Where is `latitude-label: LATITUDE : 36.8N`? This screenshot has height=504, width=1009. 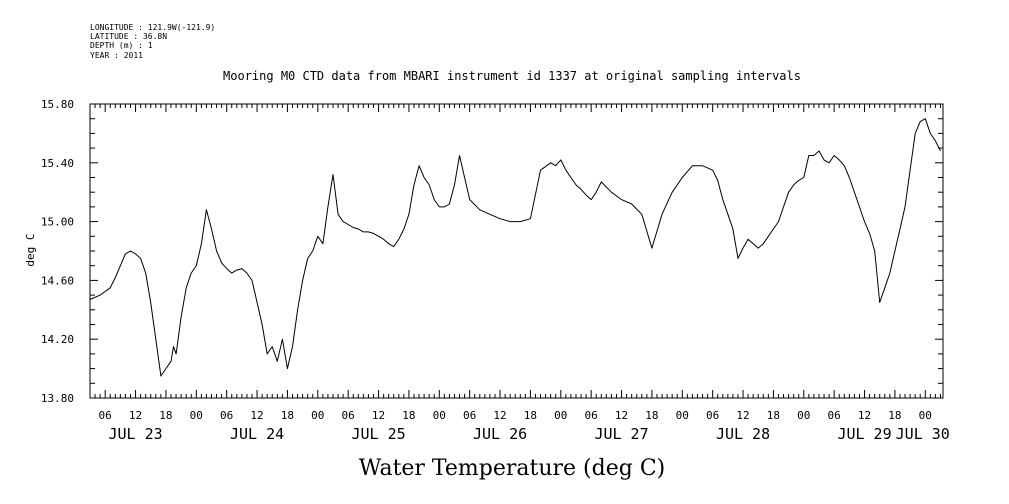
latitude-label: LATITUDE : 36.8N is located at coordinates (128, 36).